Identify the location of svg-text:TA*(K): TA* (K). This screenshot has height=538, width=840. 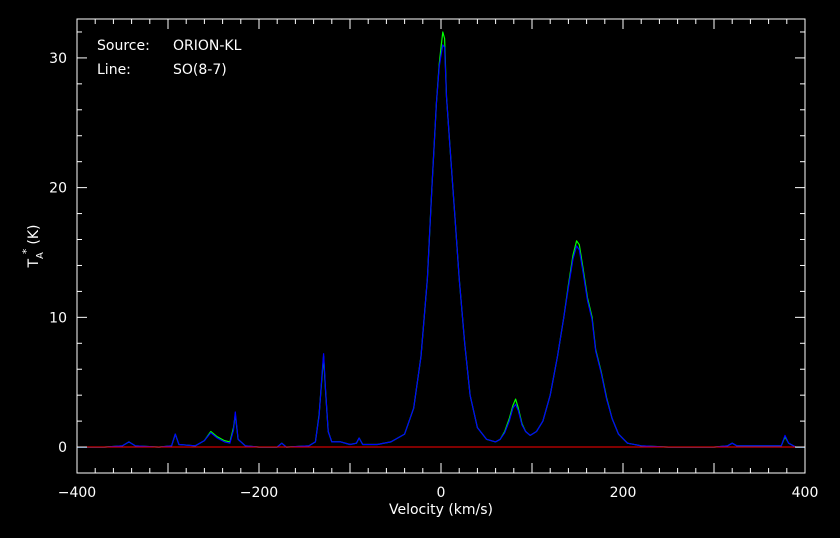
(33, 246).